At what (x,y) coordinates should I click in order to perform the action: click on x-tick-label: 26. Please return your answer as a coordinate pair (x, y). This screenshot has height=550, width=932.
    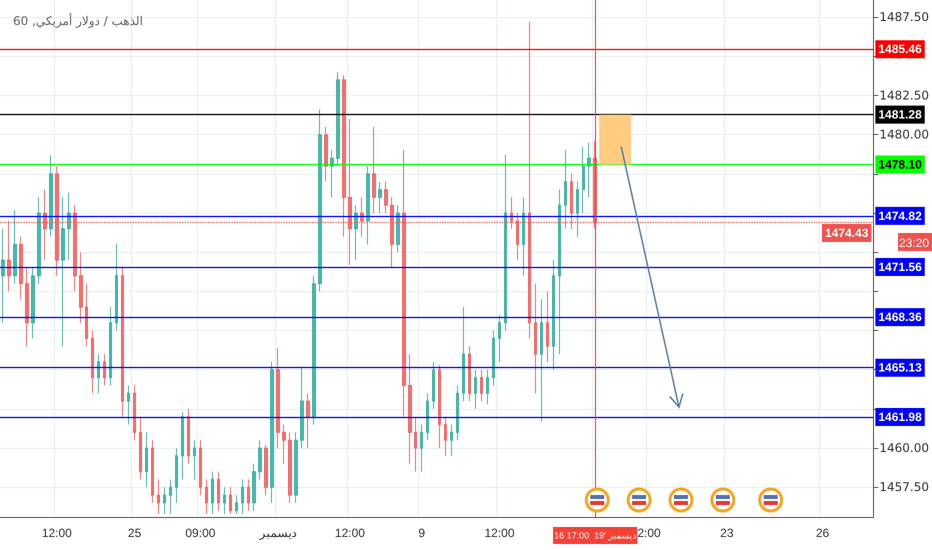
    Looking at the image, I should click on (823, 533).